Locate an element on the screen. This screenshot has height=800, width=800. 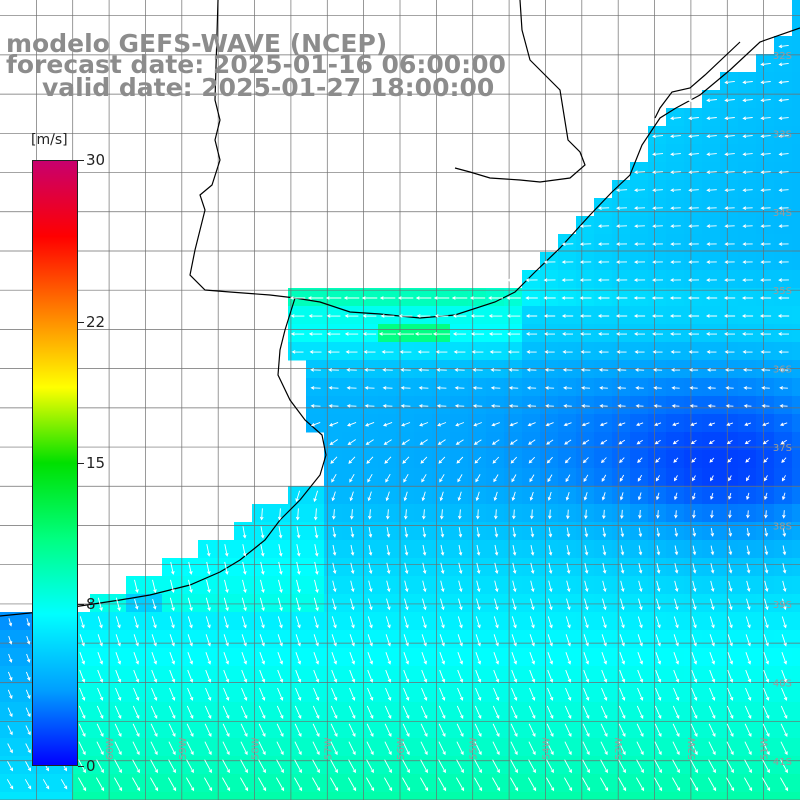
lat-label: 41S is located at coordinates (782, 762).